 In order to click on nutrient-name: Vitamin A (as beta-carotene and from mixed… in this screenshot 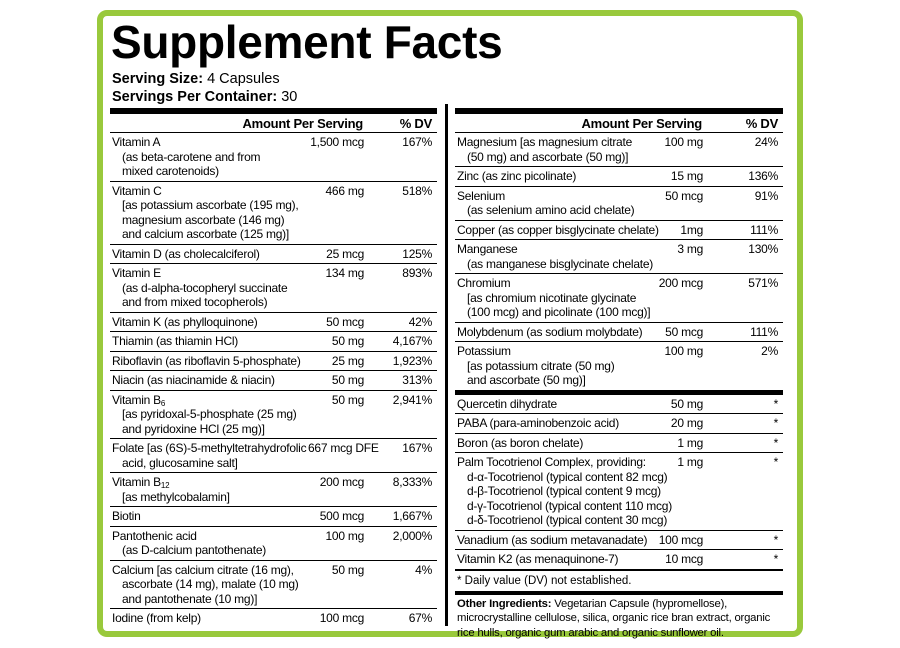, I will do `click(208, 157)`.